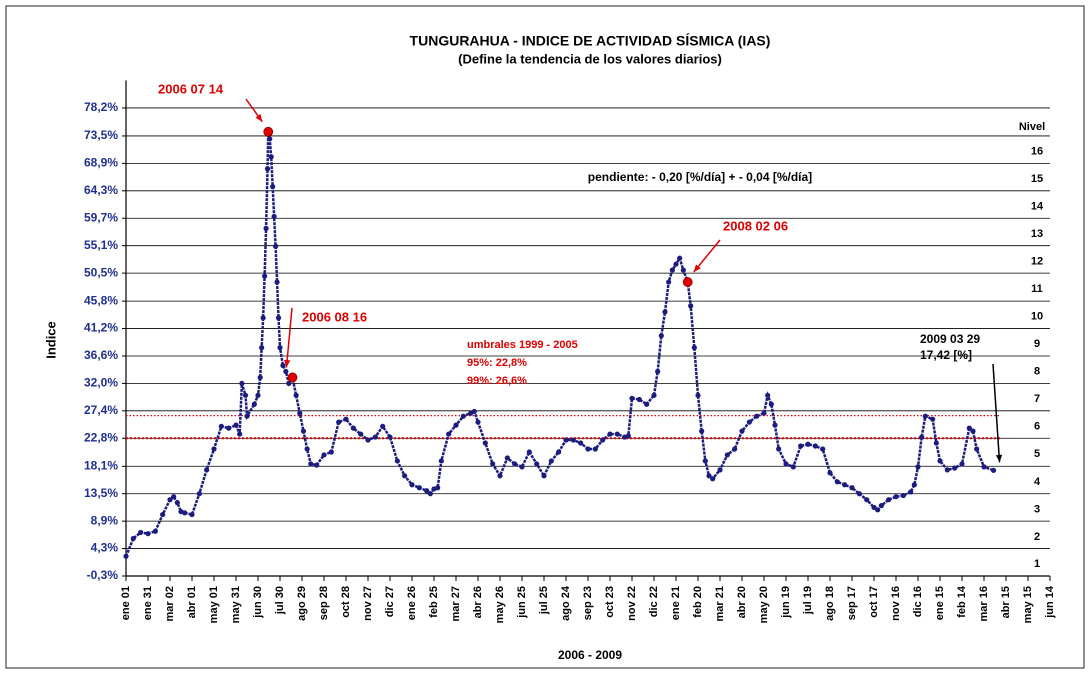 Image resolution: width=1090 pixels, height=673 pixels. I want to click on x-tick-label: dic 22, so click(654, 601).